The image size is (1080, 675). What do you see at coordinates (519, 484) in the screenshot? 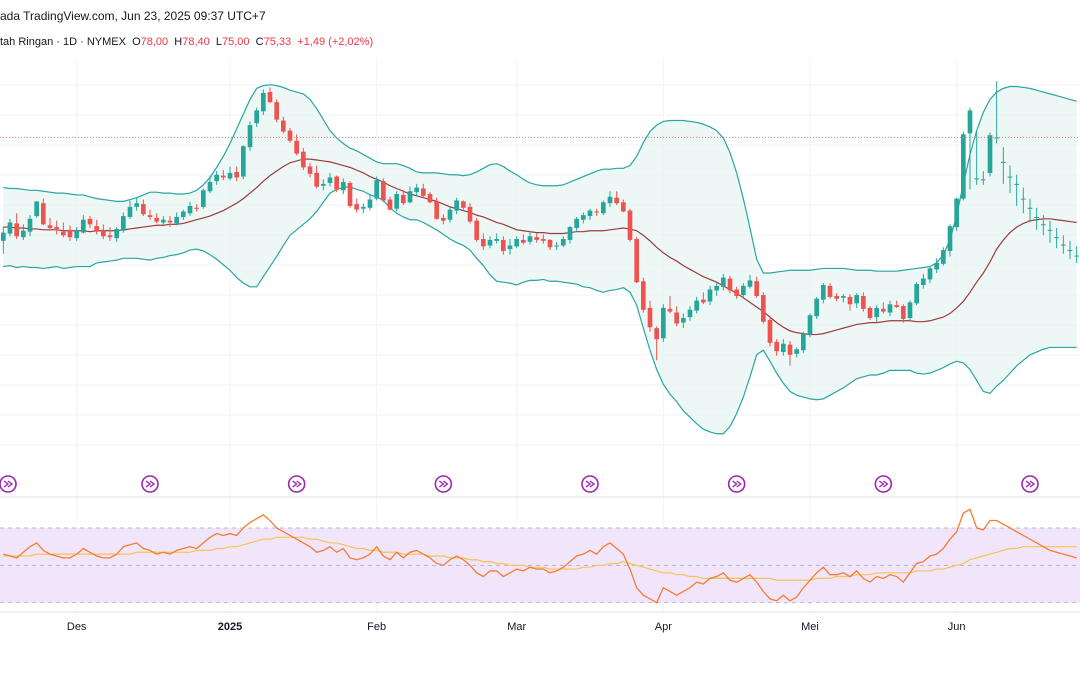
I see `event-markers` at bounding box center [519, 484].